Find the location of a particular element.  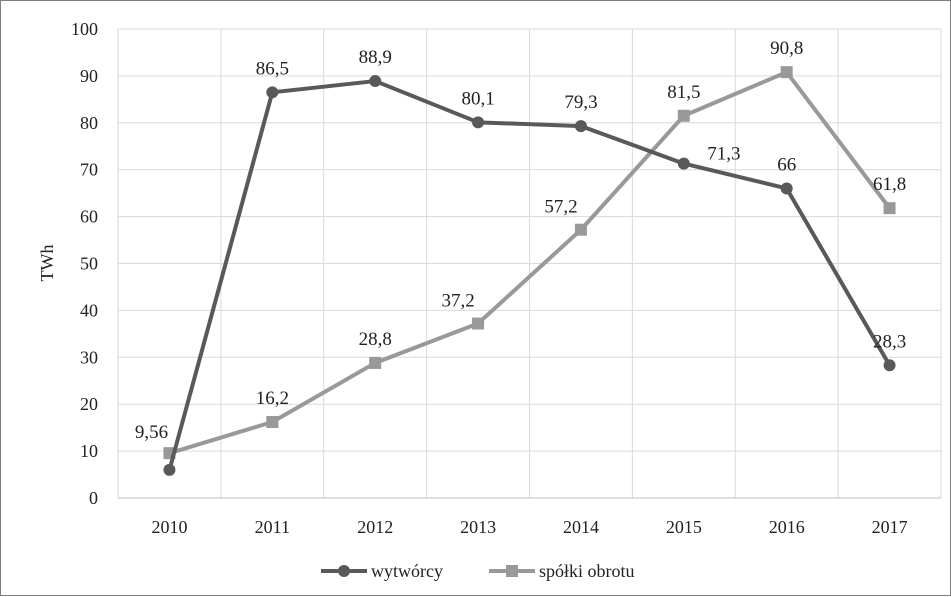

y-tick-label: 60 is located at coordinates (89, 217).